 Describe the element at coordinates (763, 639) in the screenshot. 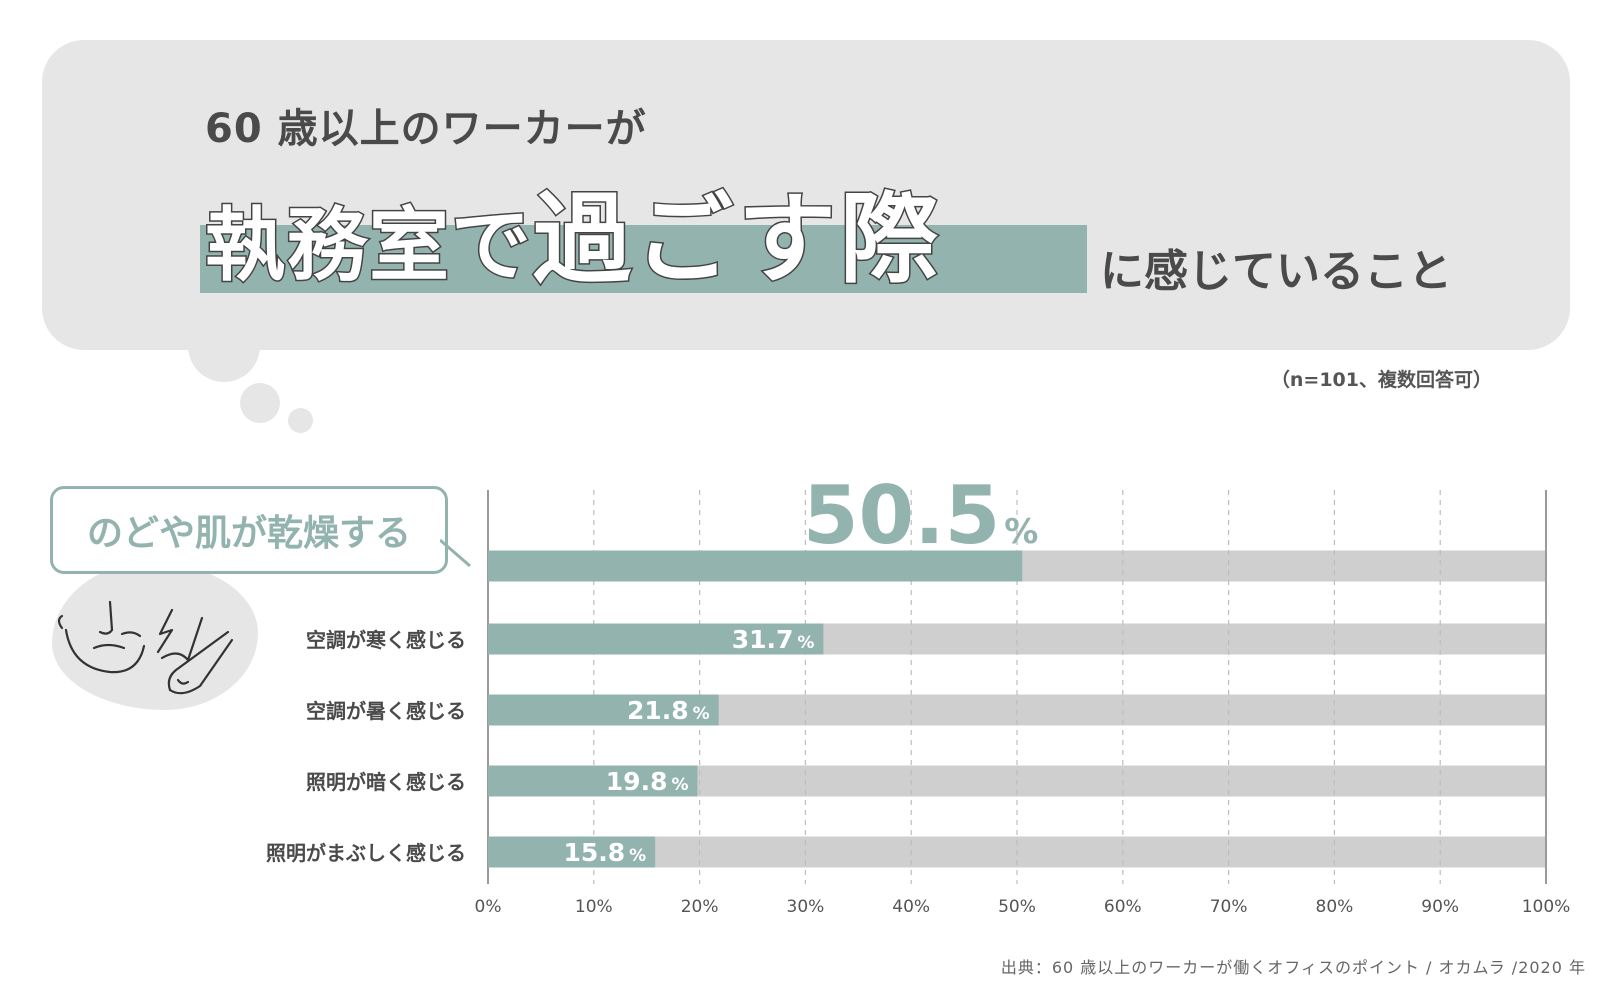

I see `data-label-value: 31.7` at that location.